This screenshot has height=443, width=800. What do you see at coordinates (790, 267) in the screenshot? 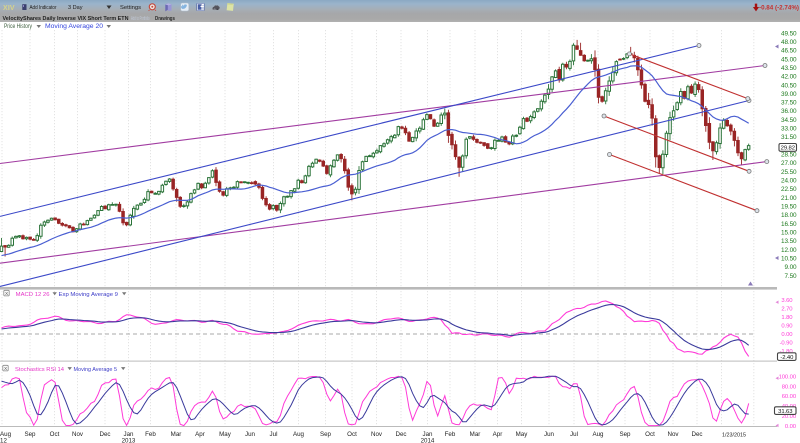
I see `svg-text: 9.00` at bounding box center [790, 267].